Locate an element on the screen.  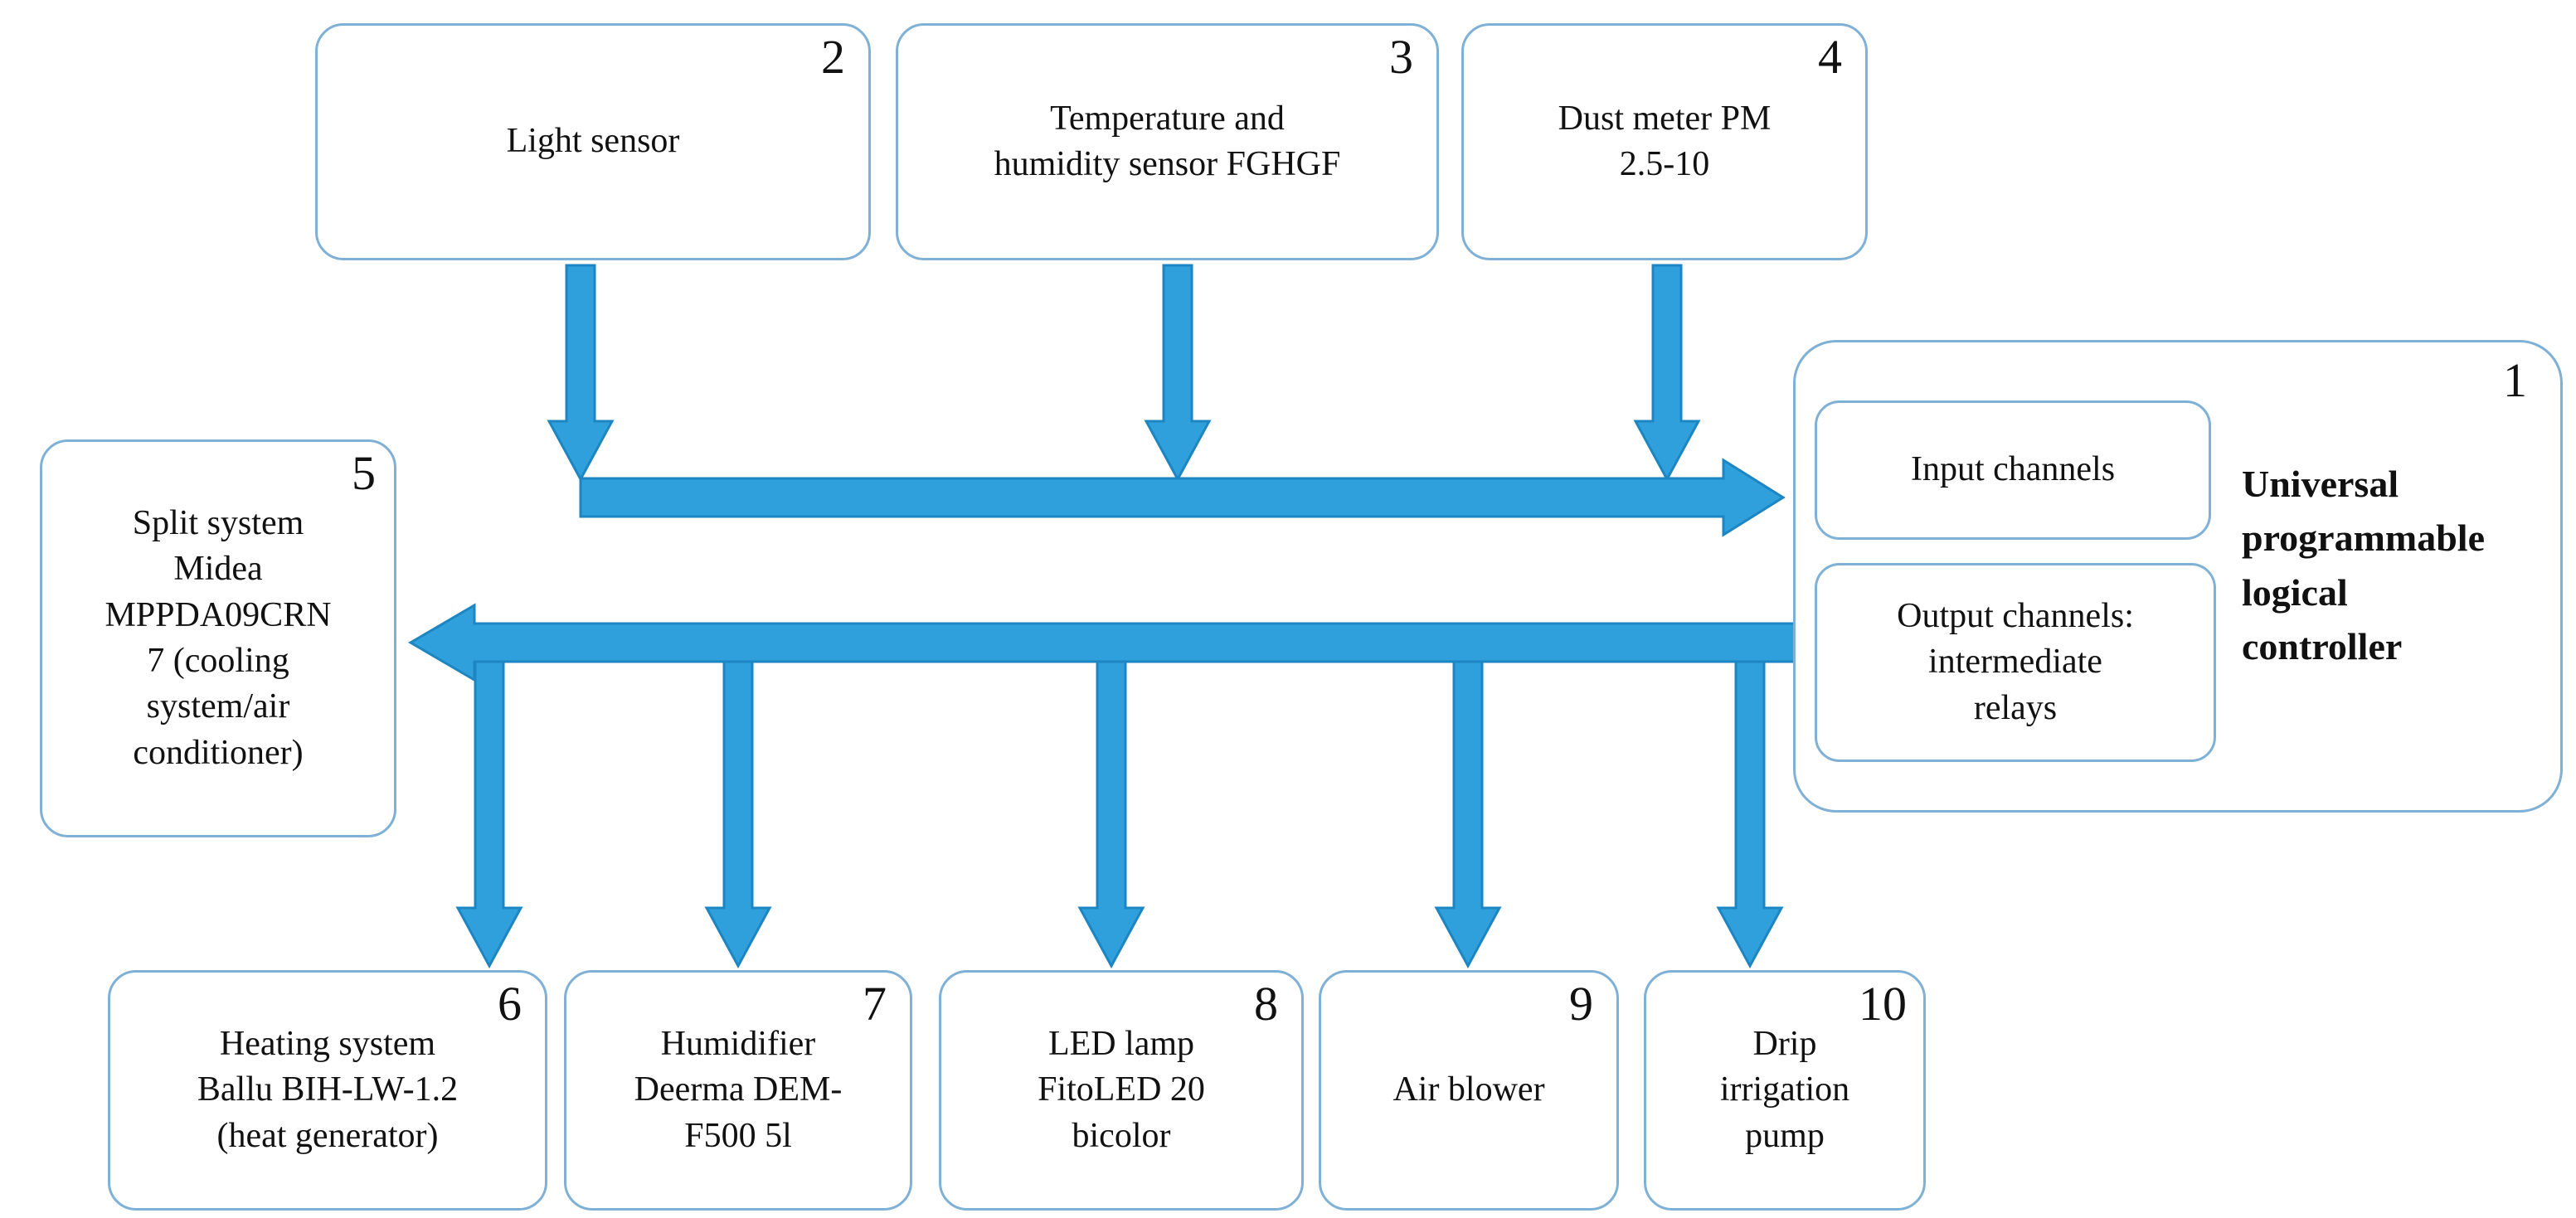
box-number: 10 is located at coordinates (1883, 1004).